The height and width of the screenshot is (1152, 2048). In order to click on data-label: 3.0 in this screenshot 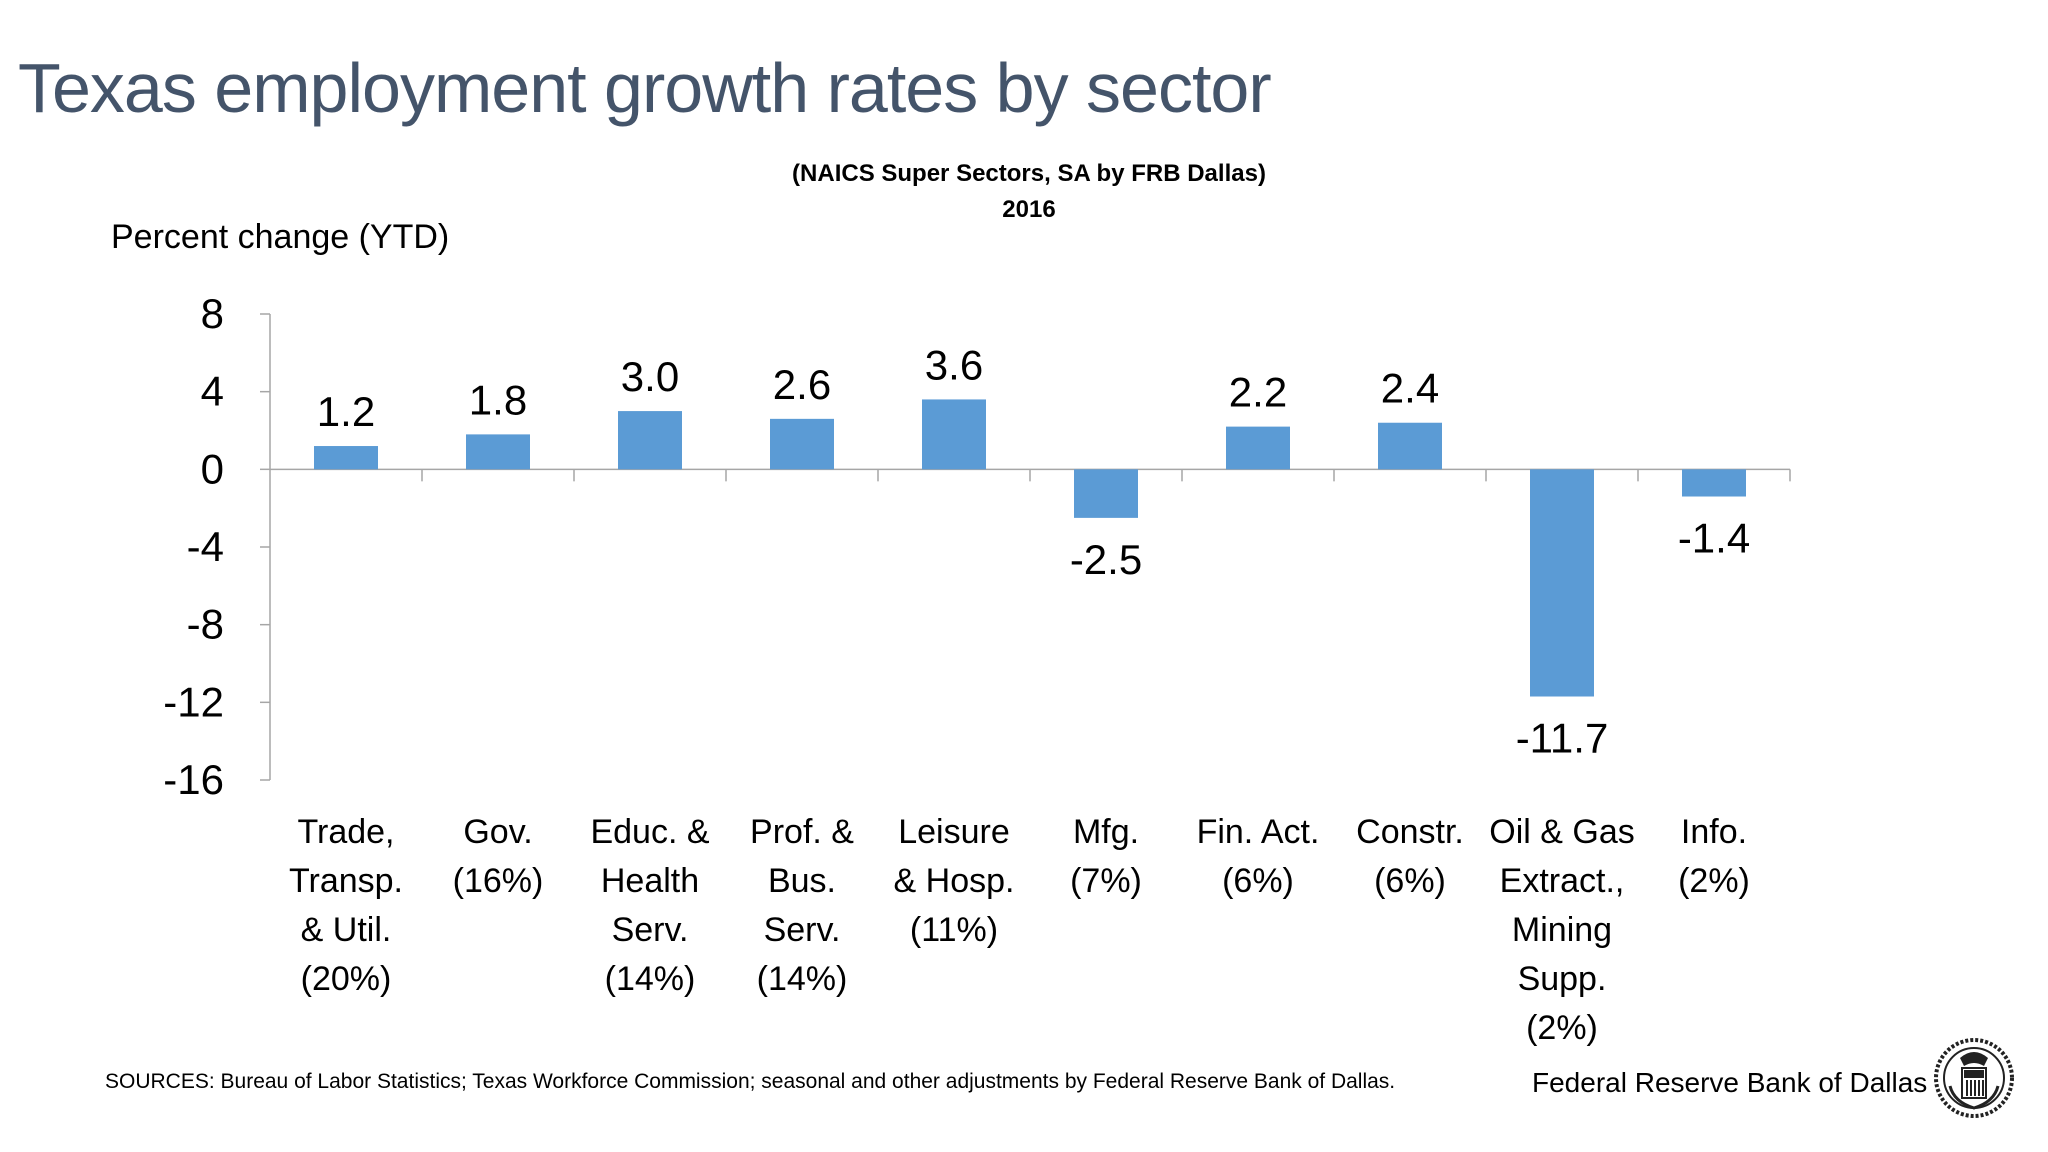, I will do `click(650, 376)`.